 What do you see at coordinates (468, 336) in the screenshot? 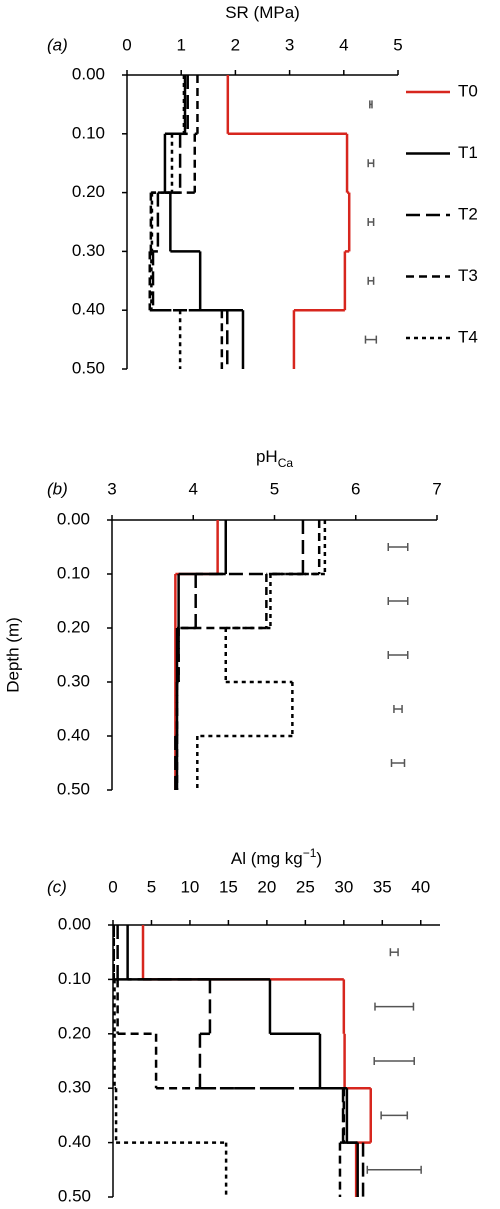
I see `legend-label: T4` at bounding box center [468, 336].